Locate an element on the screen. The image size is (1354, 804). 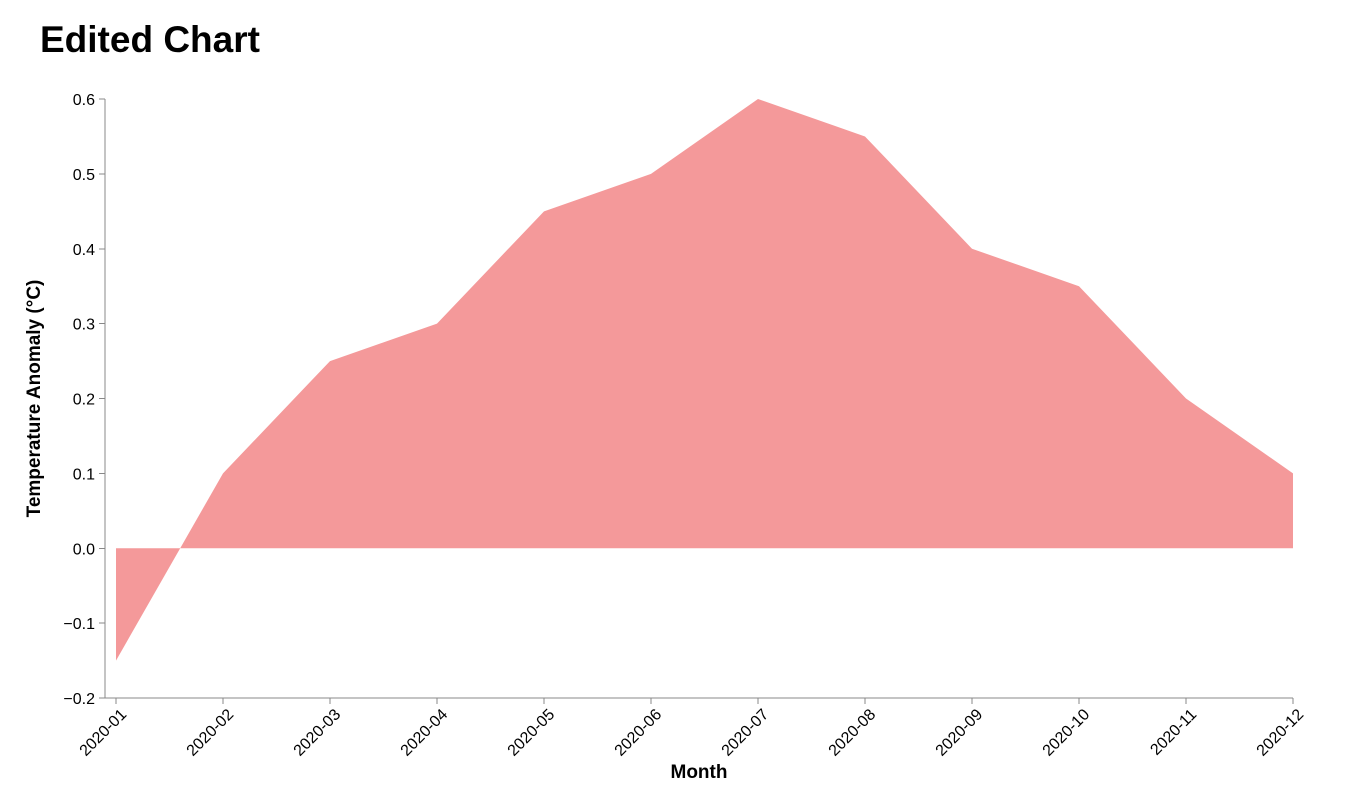
y-tick-label: 0.0 is located at coordinates (84, 549).